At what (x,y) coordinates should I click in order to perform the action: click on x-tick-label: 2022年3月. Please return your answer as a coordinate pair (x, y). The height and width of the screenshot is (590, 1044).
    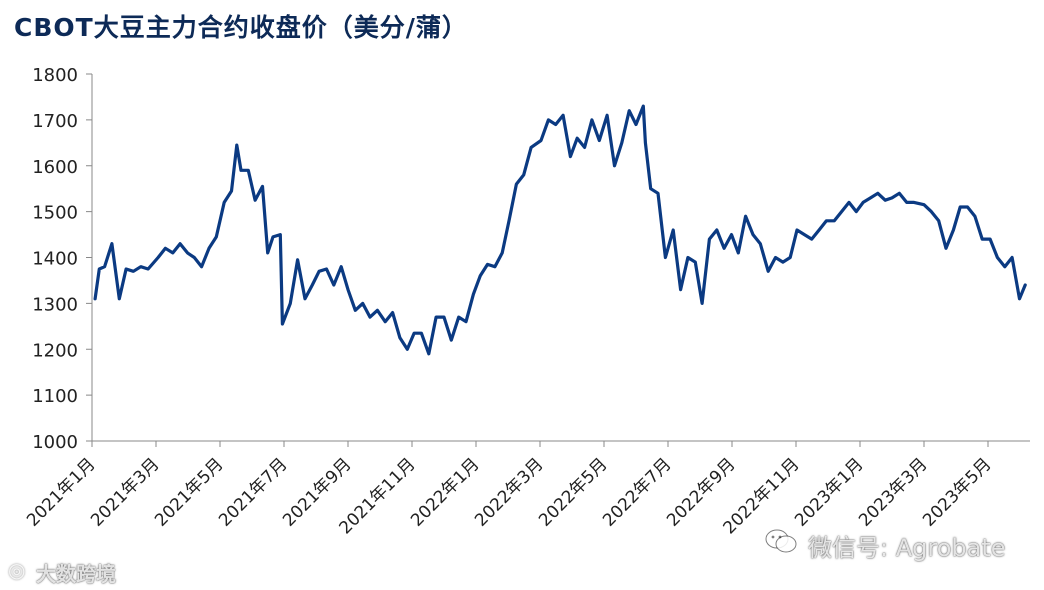
    Looking at the image, I should click on (509, 492).